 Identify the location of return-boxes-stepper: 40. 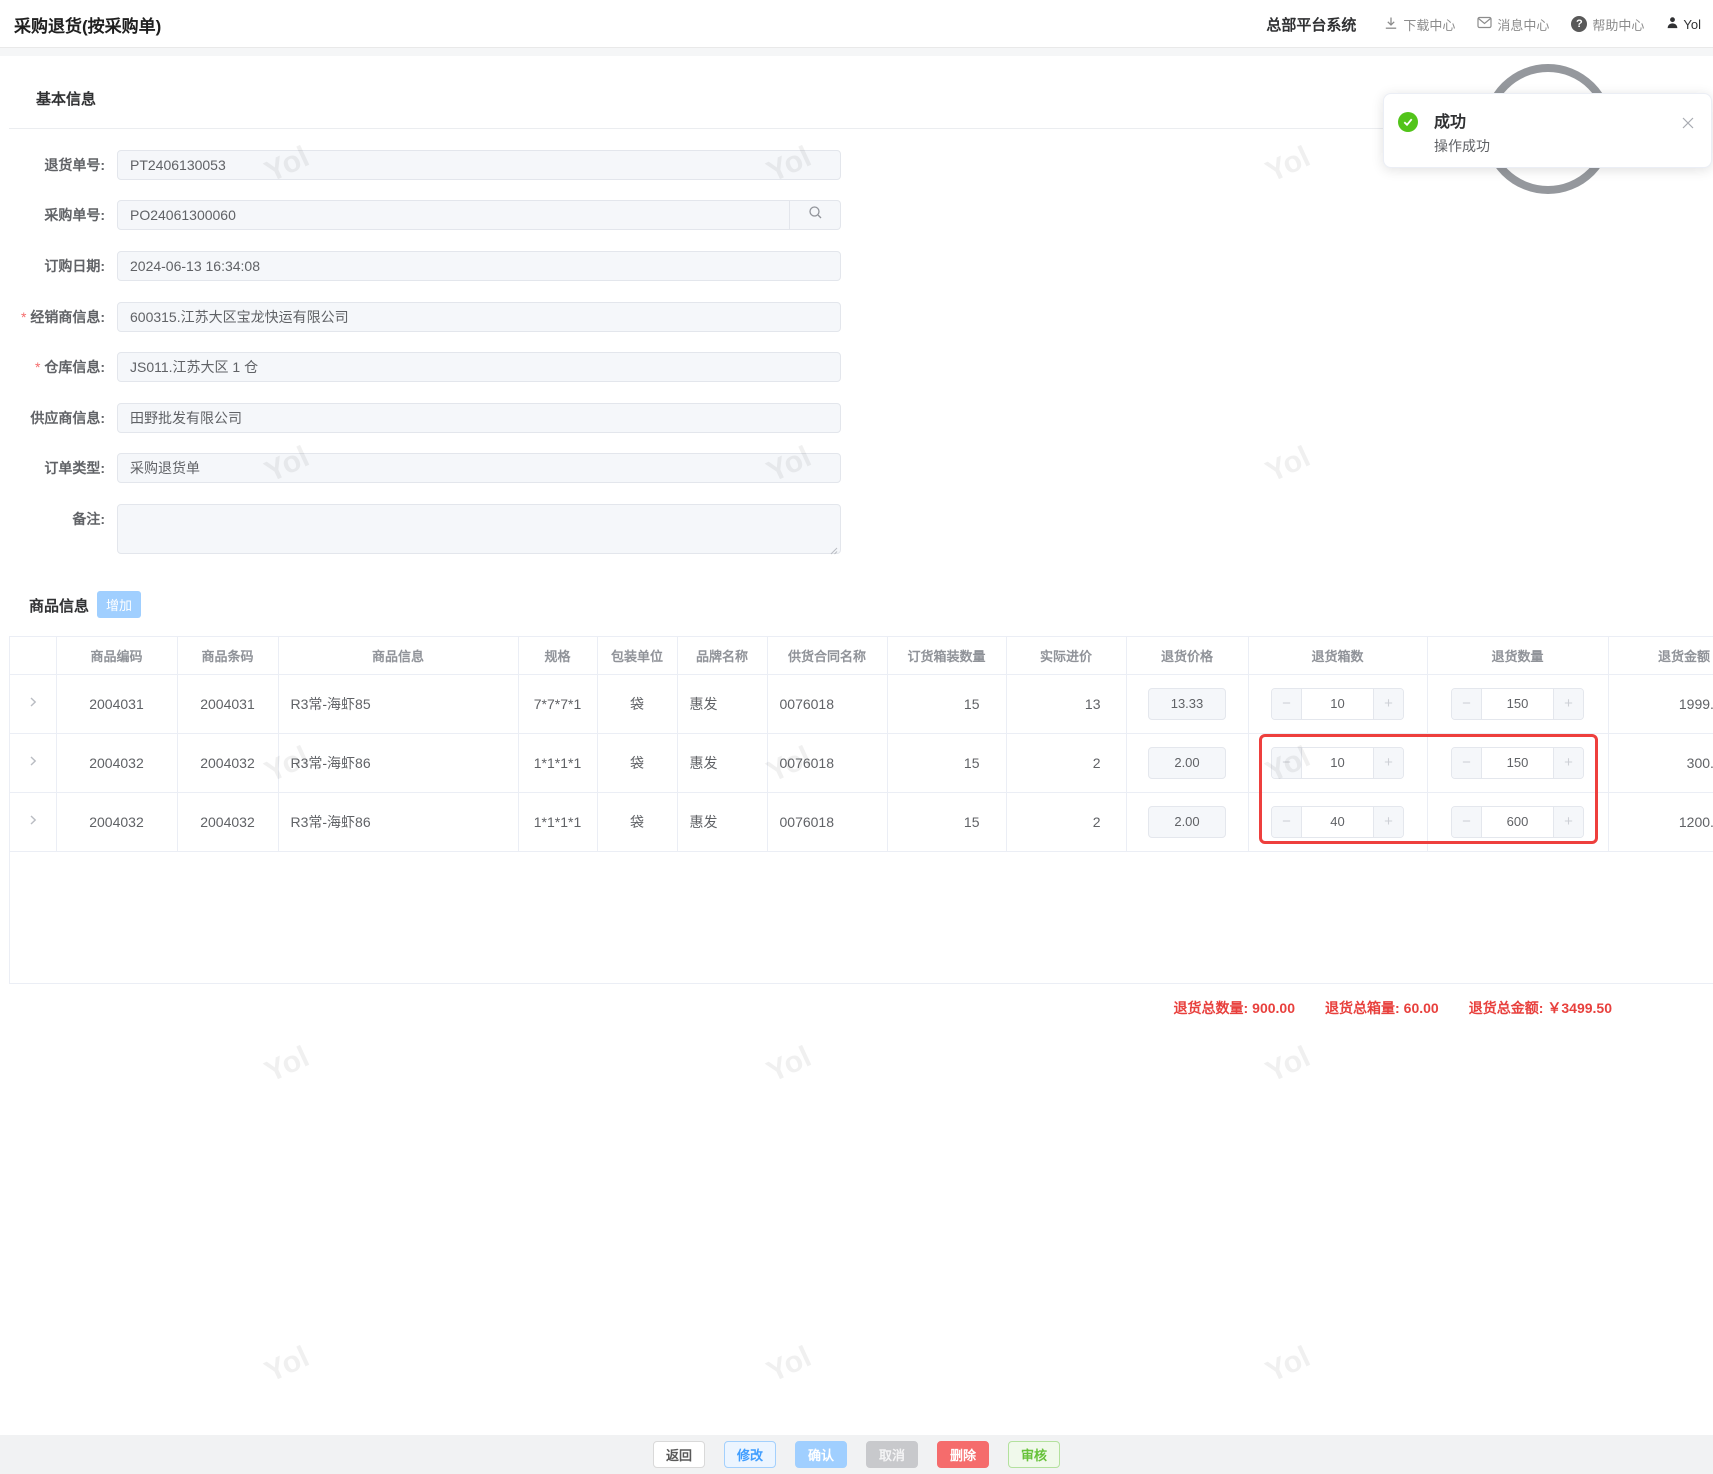
(1337, 821).